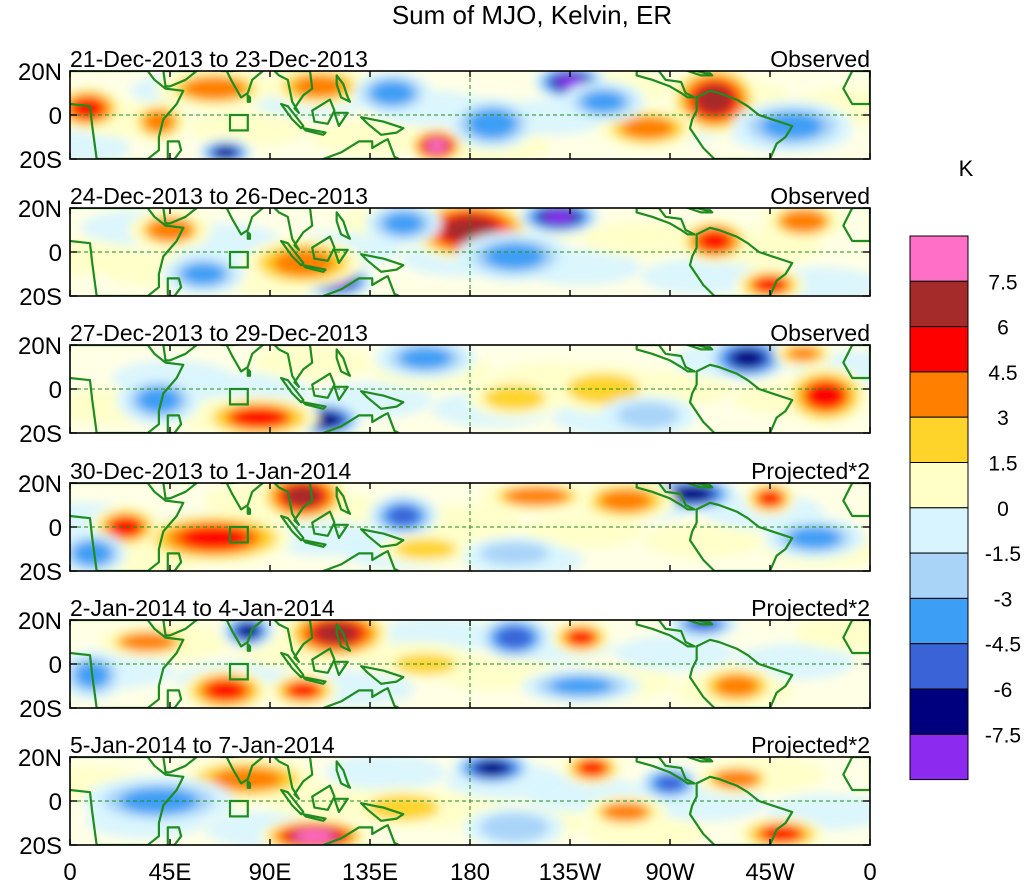  What do you see at coordinates (210, 471) in the screenshot?
I see `panel-date-range: 30-Dec-2013 to 1-Jan-2014` at bounding box center [210, 471].